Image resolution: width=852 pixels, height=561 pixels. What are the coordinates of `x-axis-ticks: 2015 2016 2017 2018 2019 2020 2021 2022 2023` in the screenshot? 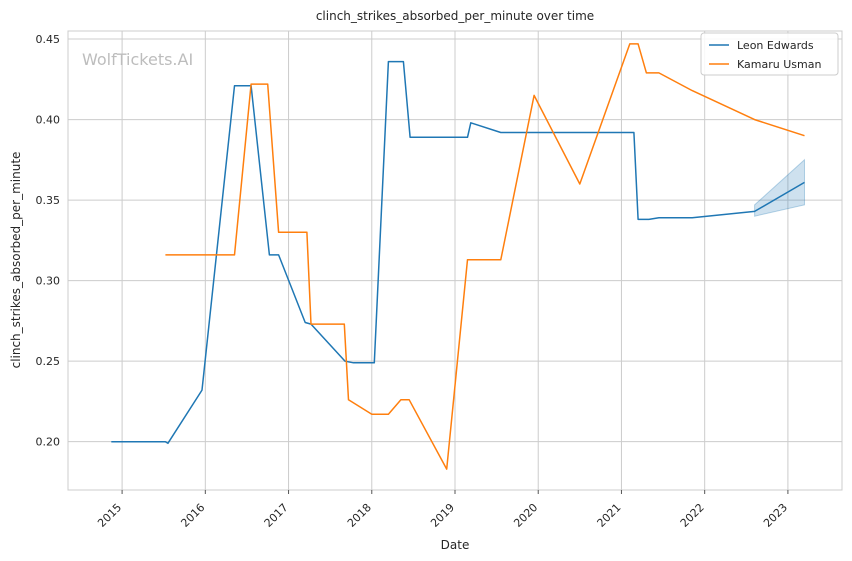 It's located at (442, 510).